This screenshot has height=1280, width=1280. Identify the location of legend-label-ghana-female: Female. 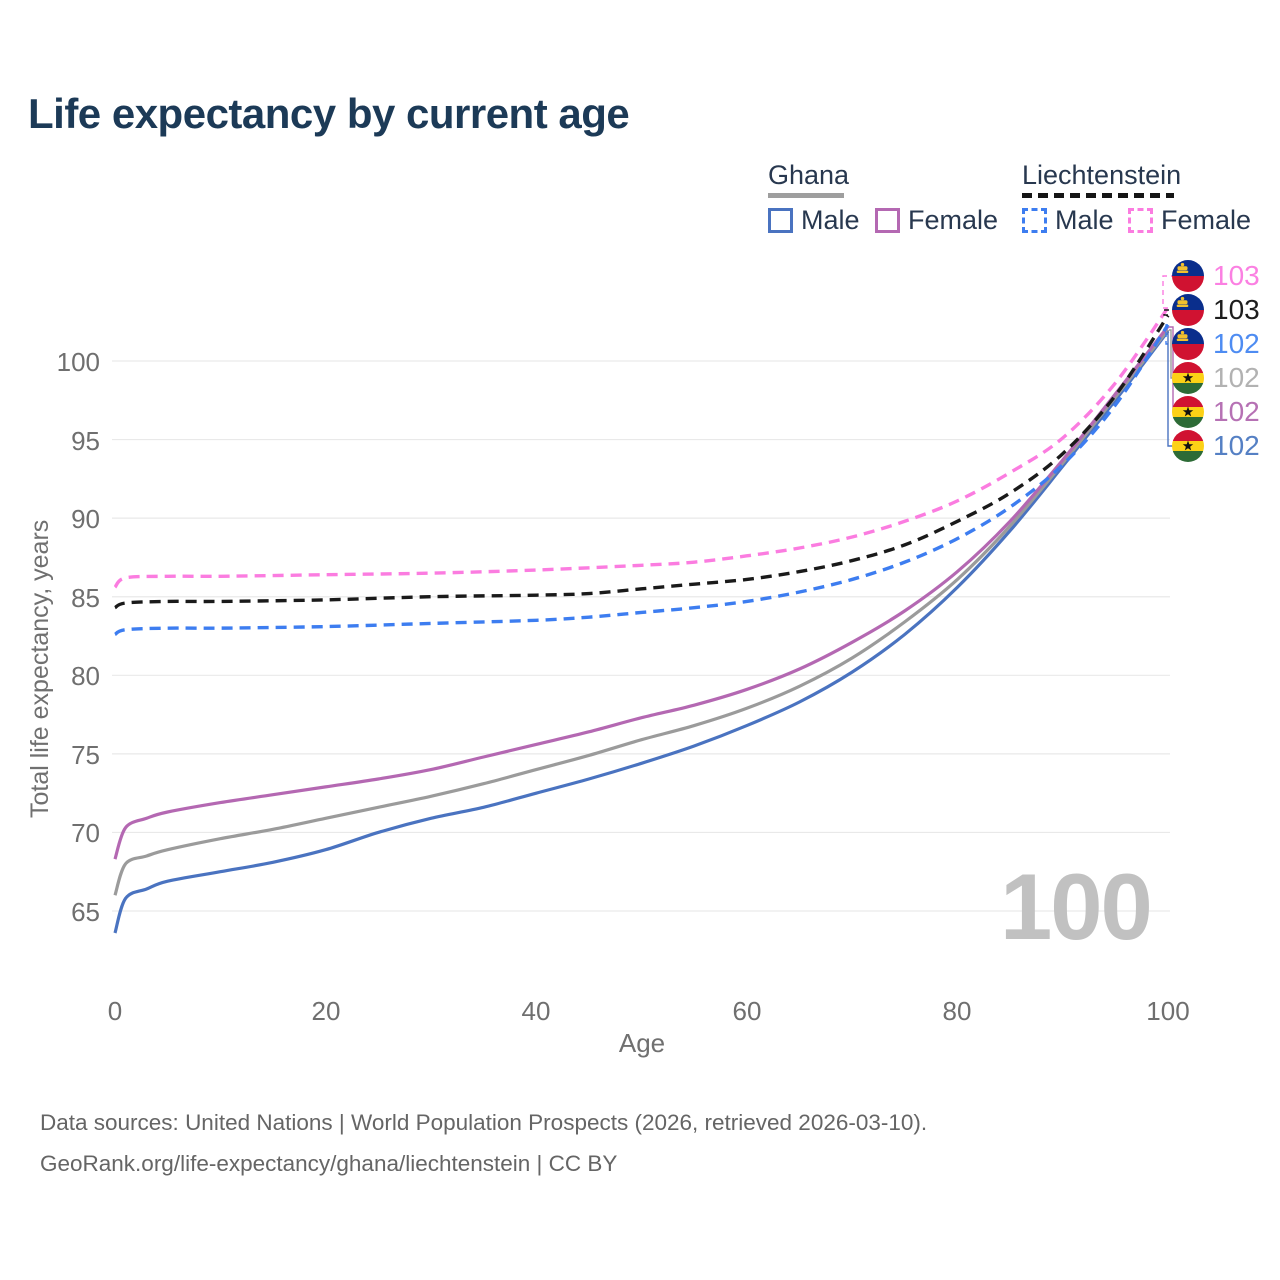
(953, 220).